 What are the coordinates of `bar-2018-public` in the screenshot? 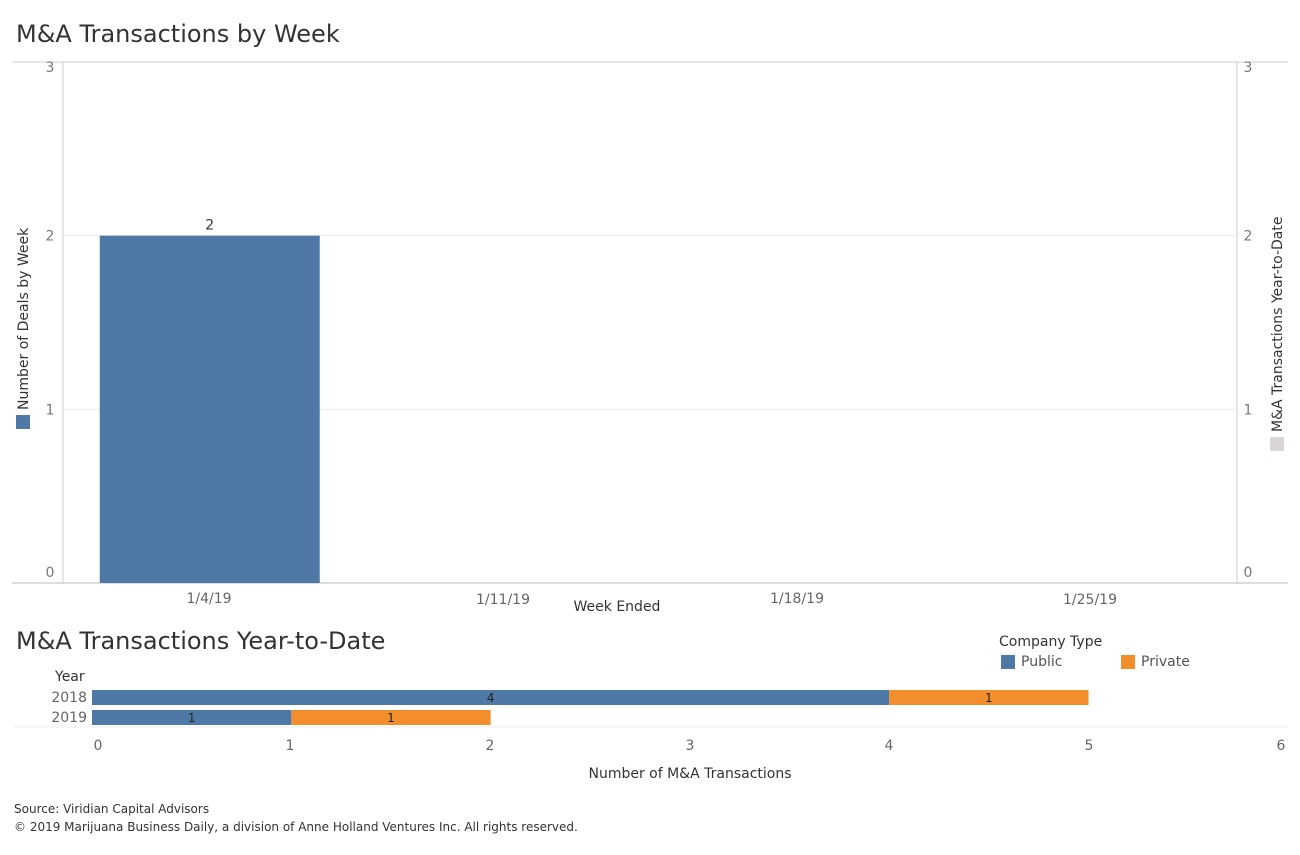 It's located at (491, 697).